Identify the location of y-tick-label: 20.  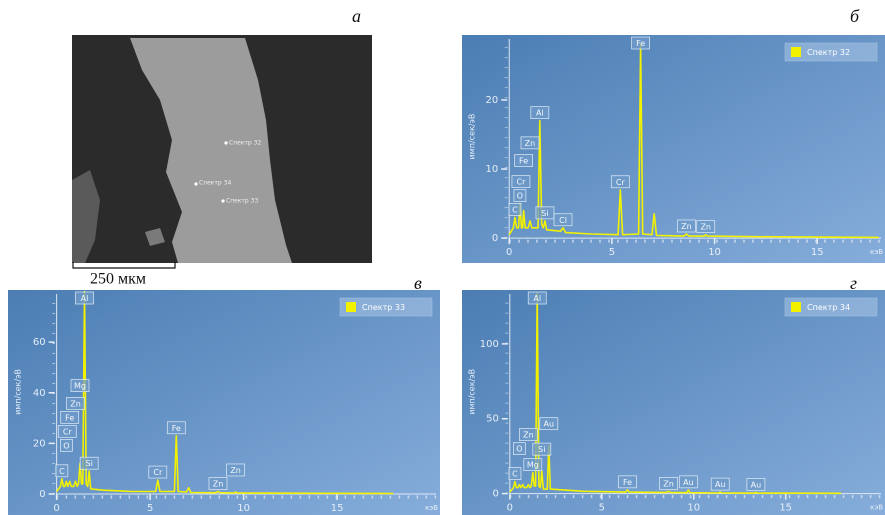
(39, 443).